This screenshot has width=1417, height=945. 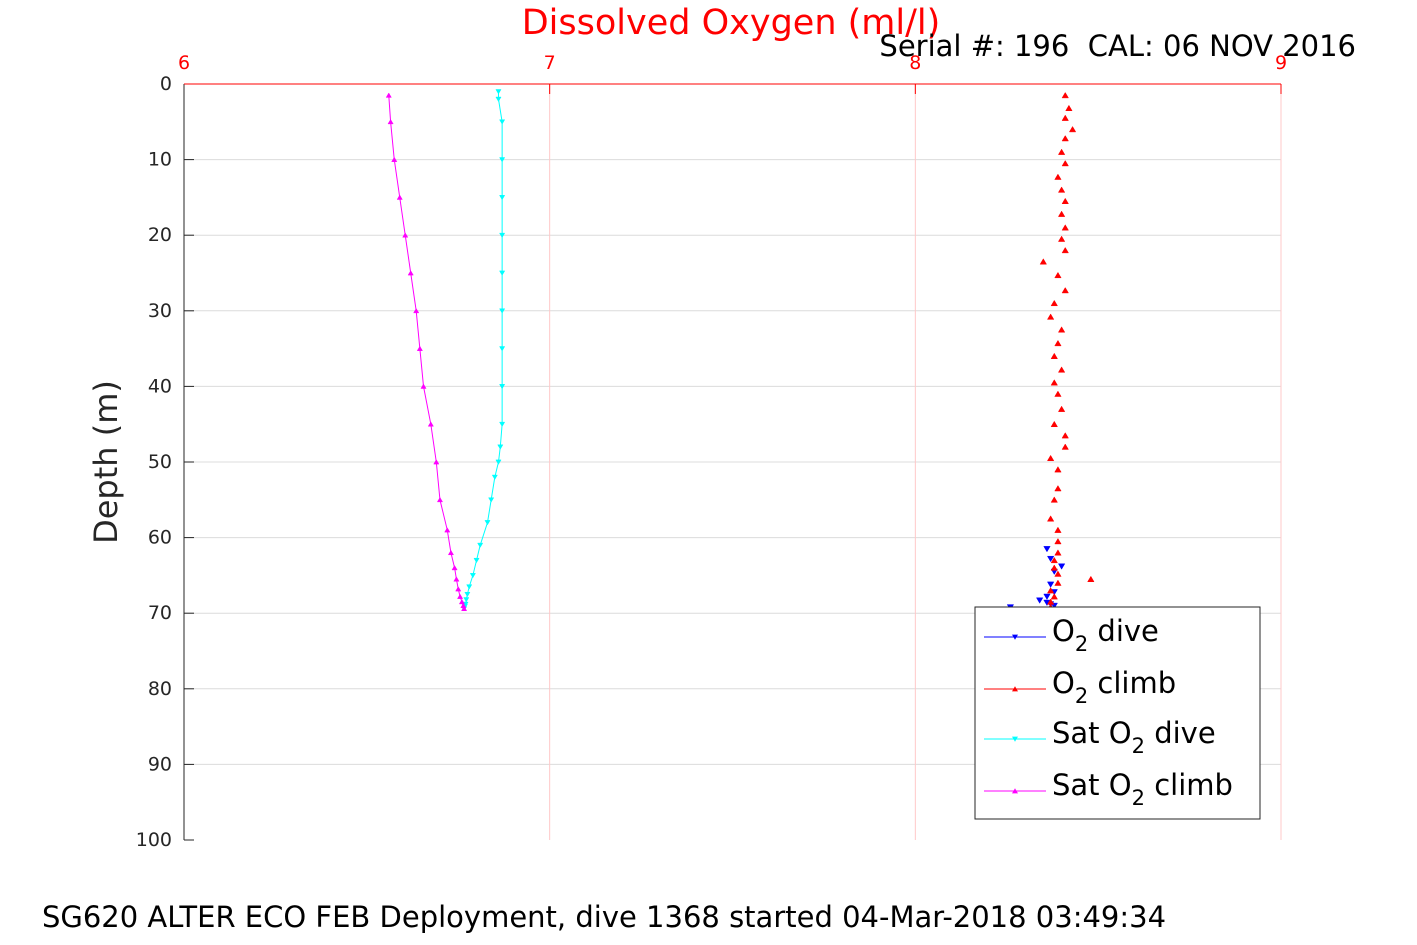 What do you see at coordinates (1117, 713) in the screenshot?
I see `legend-box` at bounding box center [1117, 713].